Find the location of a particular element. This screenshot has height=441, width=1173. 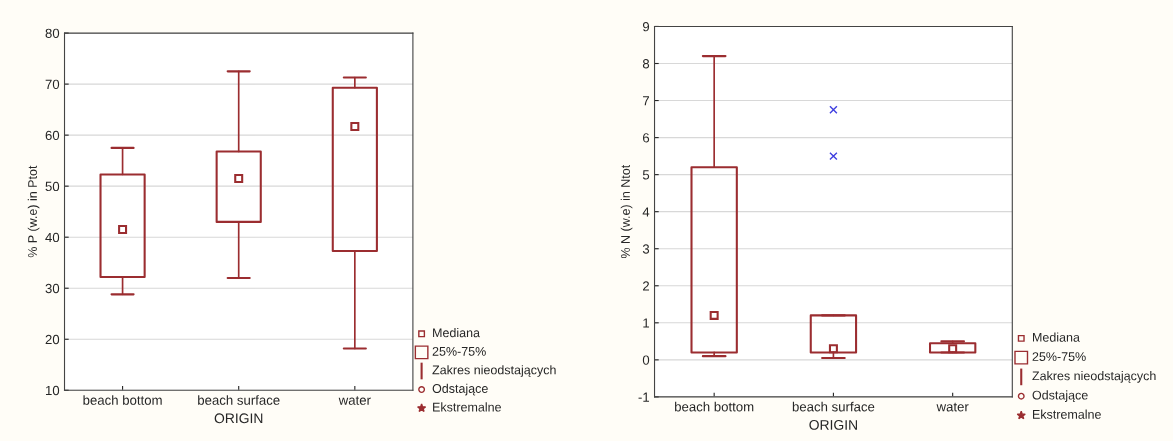

y-tick-label: 4 is located at coordinates (646, 212).